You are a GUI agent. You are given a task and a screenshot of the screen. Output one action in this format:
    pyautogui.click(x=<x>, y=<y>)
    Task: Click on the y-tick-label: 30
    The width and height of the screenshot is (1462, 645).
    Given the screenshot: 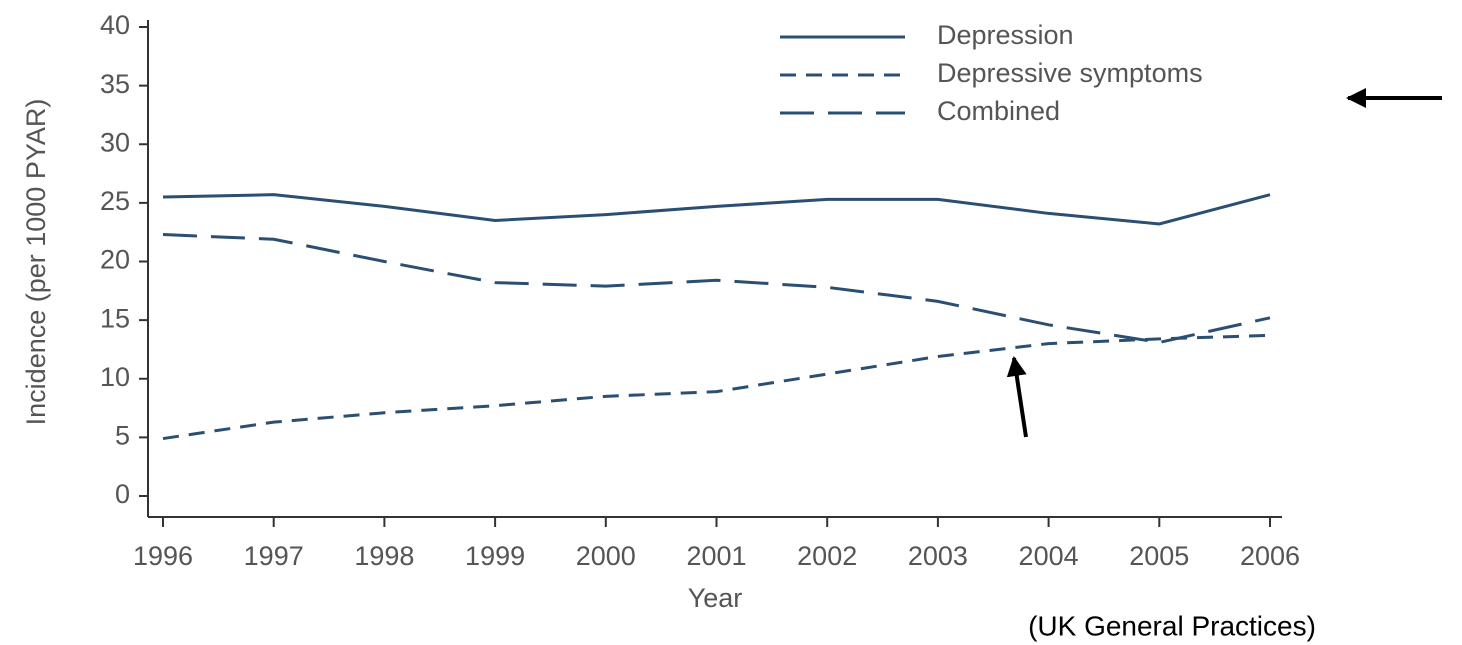 What is the action you would take?
    pyautogui.click(x=115, y=142)
    